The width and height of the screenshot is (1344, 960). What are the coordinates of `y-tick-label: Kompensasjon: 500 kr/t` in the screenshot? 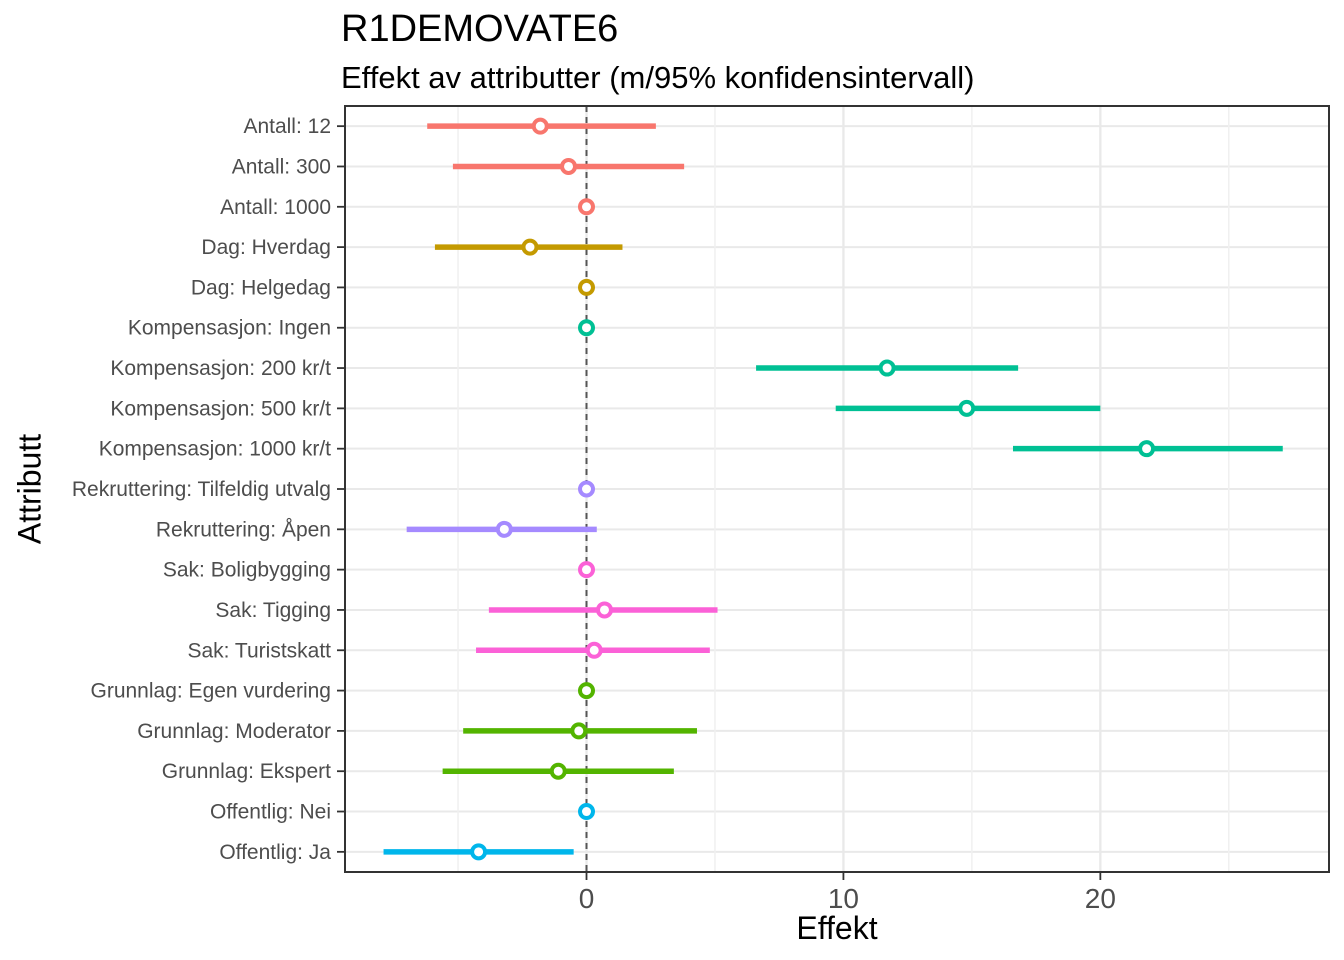 It's located at (220, 408).